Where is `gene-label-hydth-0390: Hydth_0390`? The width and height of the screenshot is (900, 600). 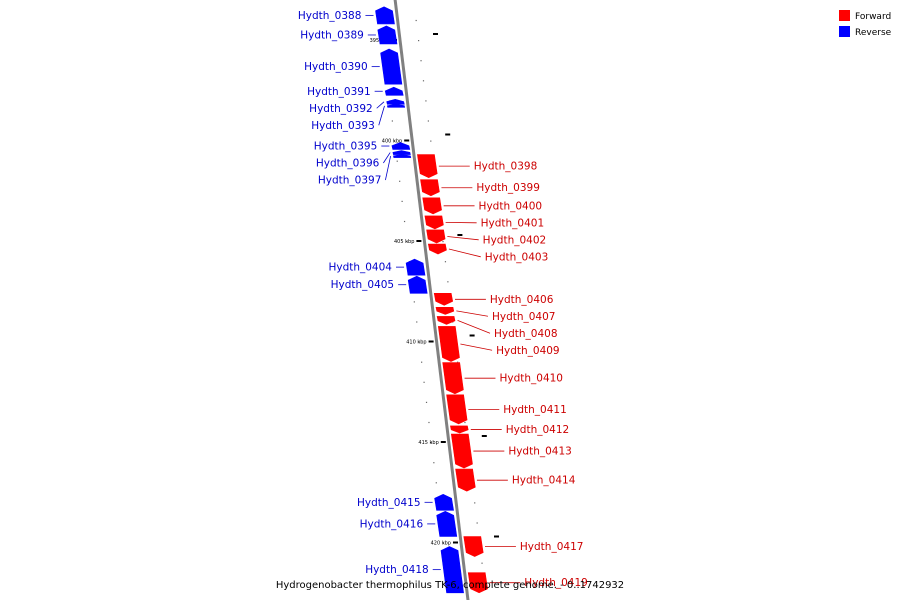
gene-label-hydth-0390: Hydth_0390 is located at coordinates (336, 67).